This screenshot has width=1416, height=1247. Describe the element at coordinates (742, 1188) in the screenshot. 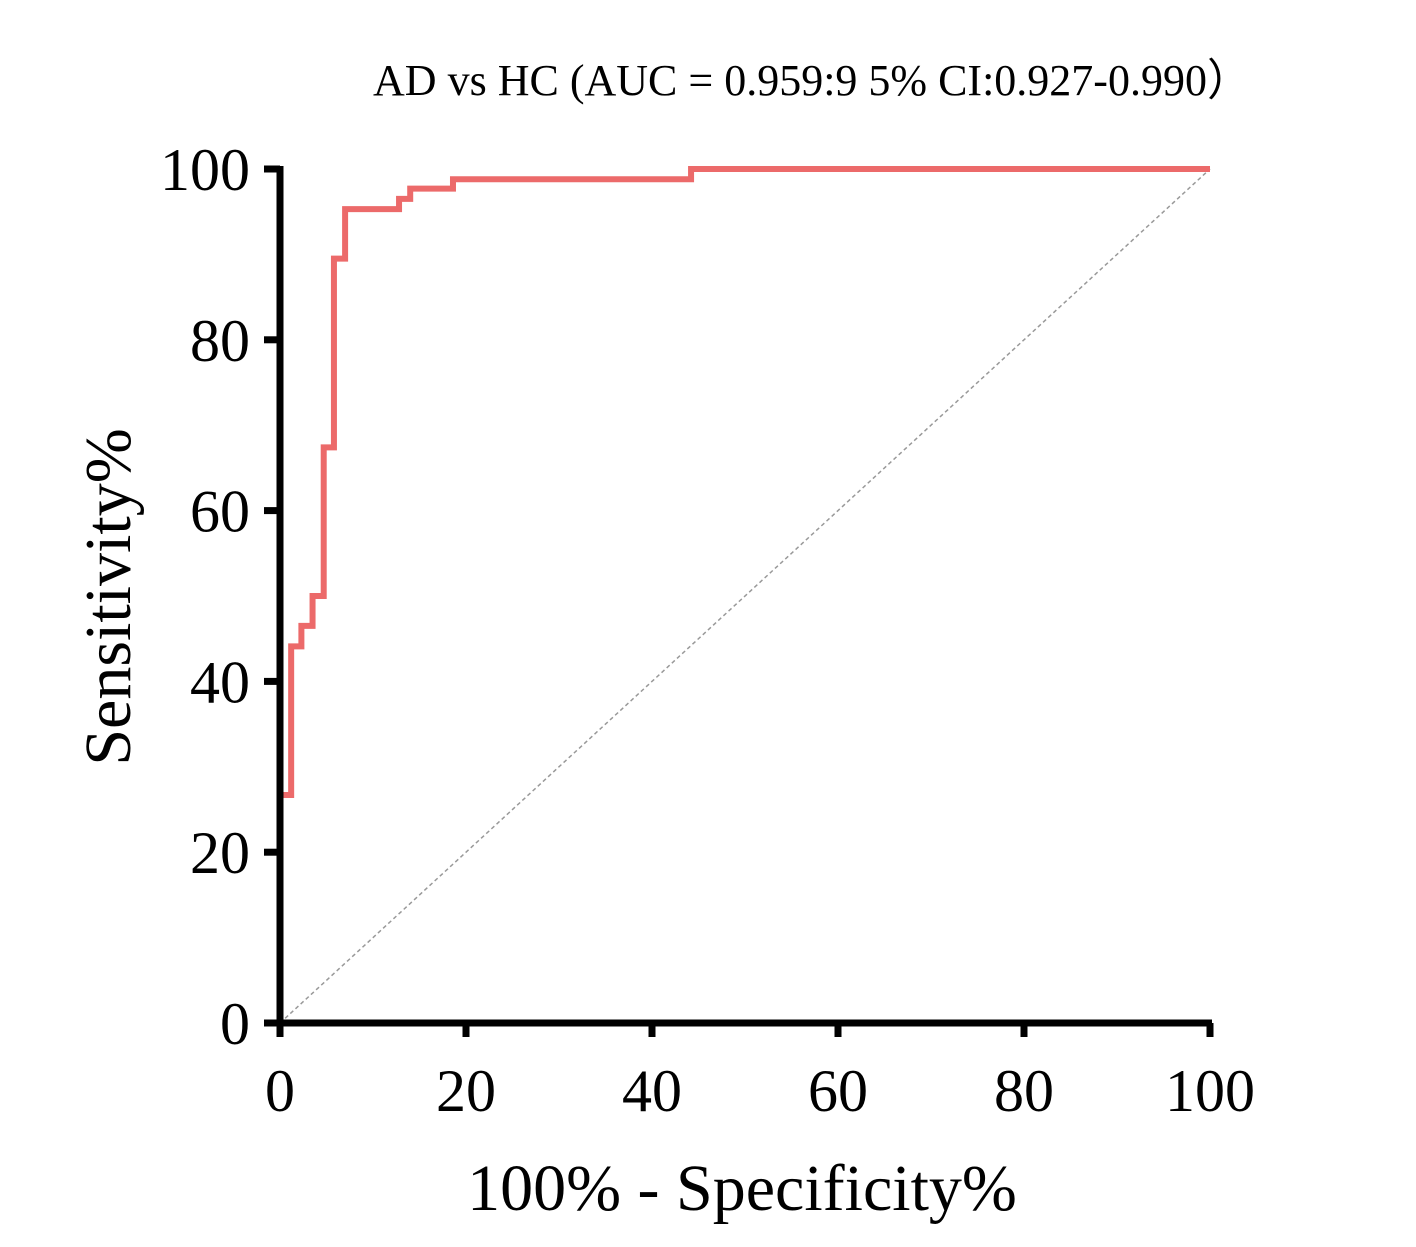

I see `x-axis-title: 100% - Specificity%` at that location.